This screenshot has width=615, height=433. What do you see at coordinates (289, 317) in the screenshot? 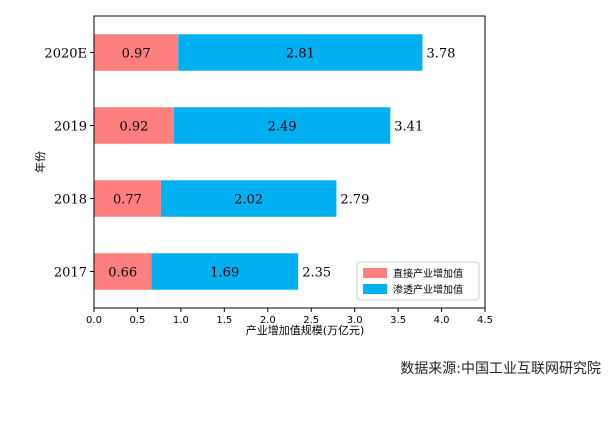
I see `x-axis: 0.0 0.5 1.0 1.5 2.0 2.5 3.0 3.5 4.0 4.5` at bounding box center [289, 317].